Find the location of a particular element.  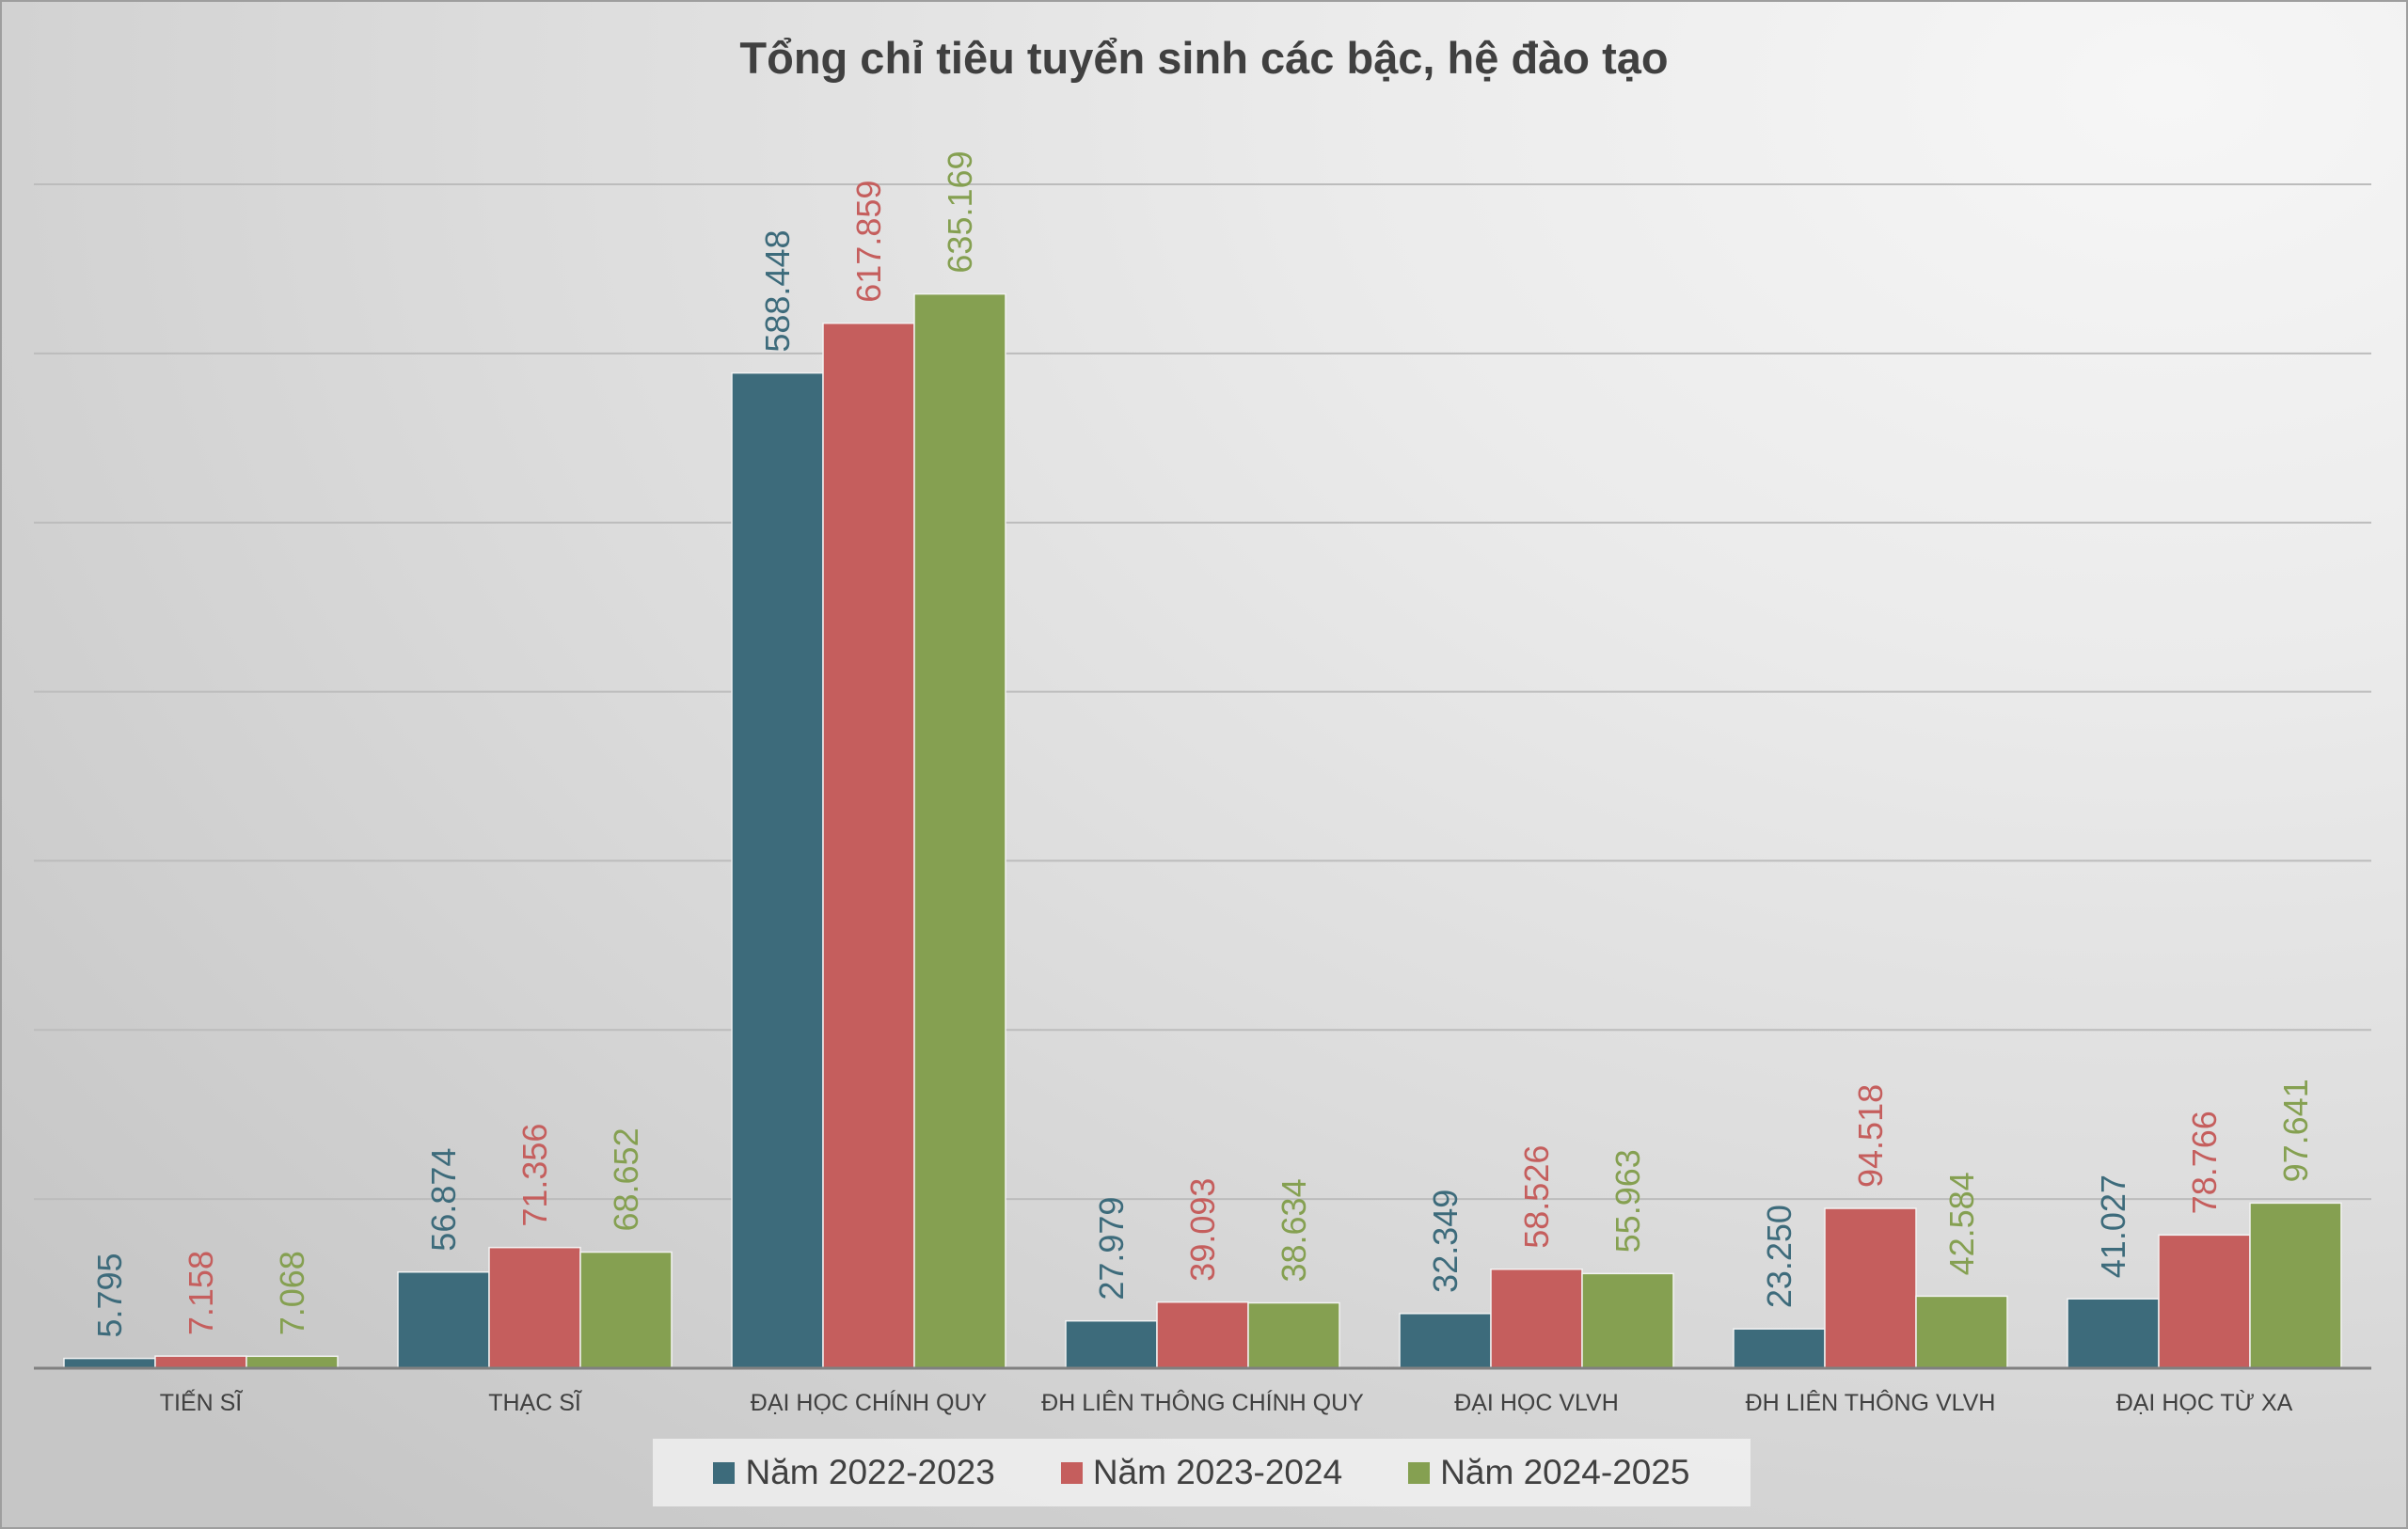

x-tick-label: THẠC SĨ is located at coordinates (535, 1402).